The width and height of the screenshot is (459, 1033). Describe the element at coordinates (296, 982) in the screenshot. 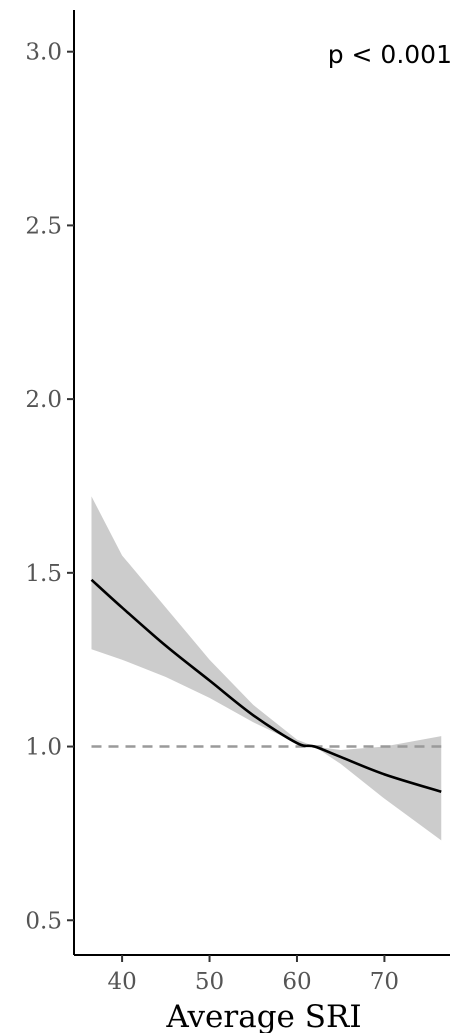

I see `x-tick-label: 60` at that location.